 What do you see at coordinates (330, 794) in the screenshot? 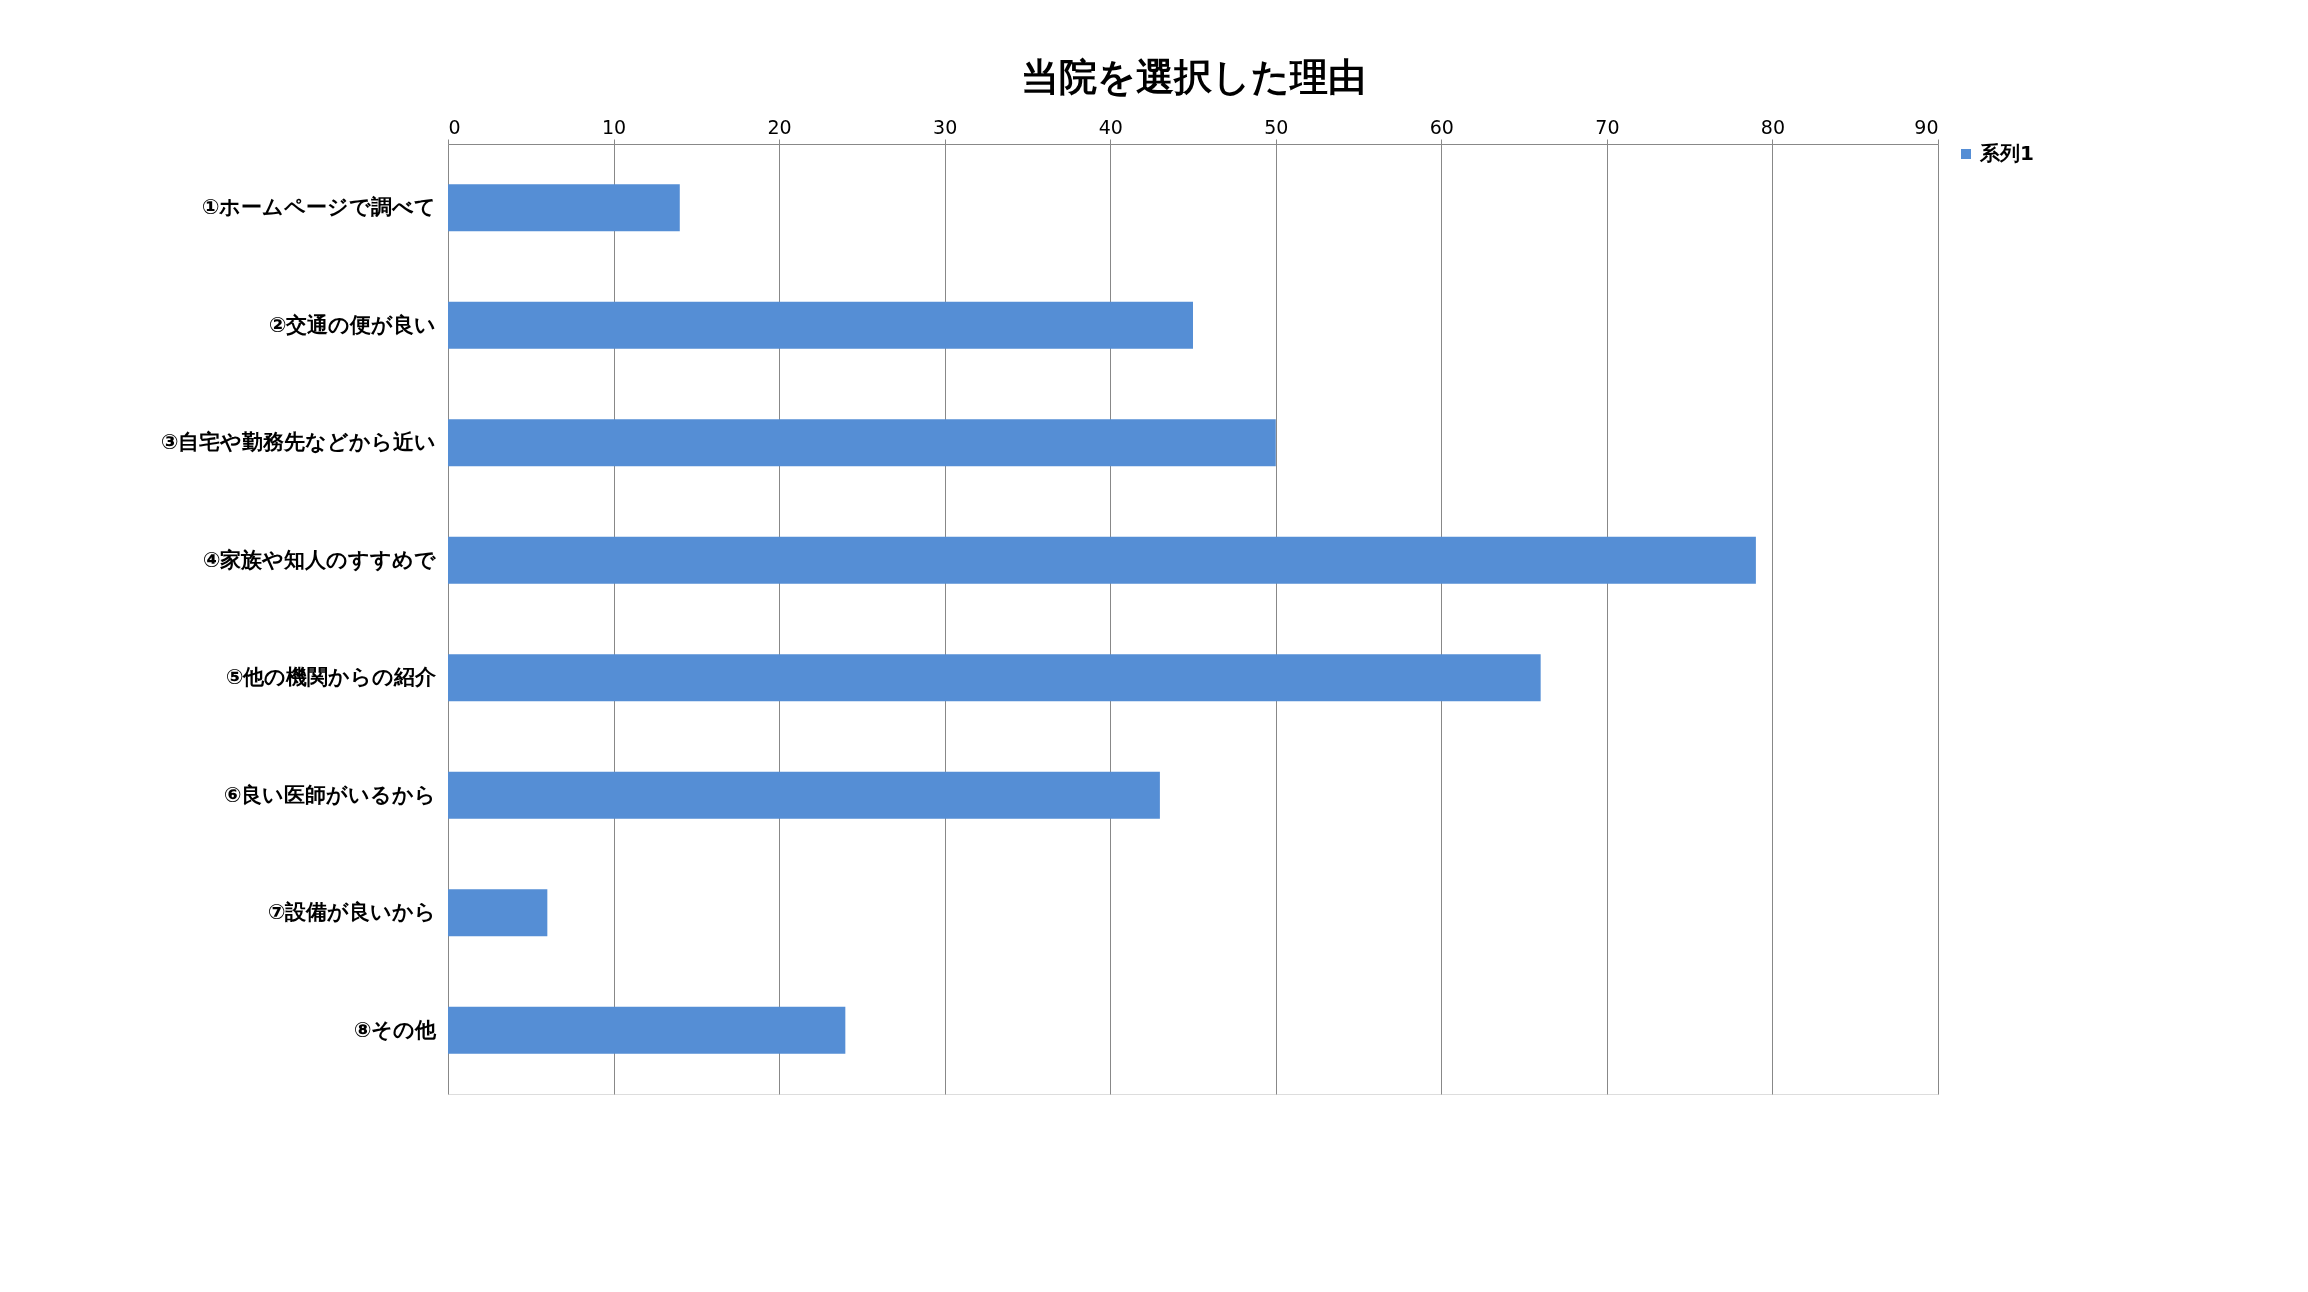
I see `y-tick-label: ⑥良い医師がいるから` at bounding box center [330, 794].